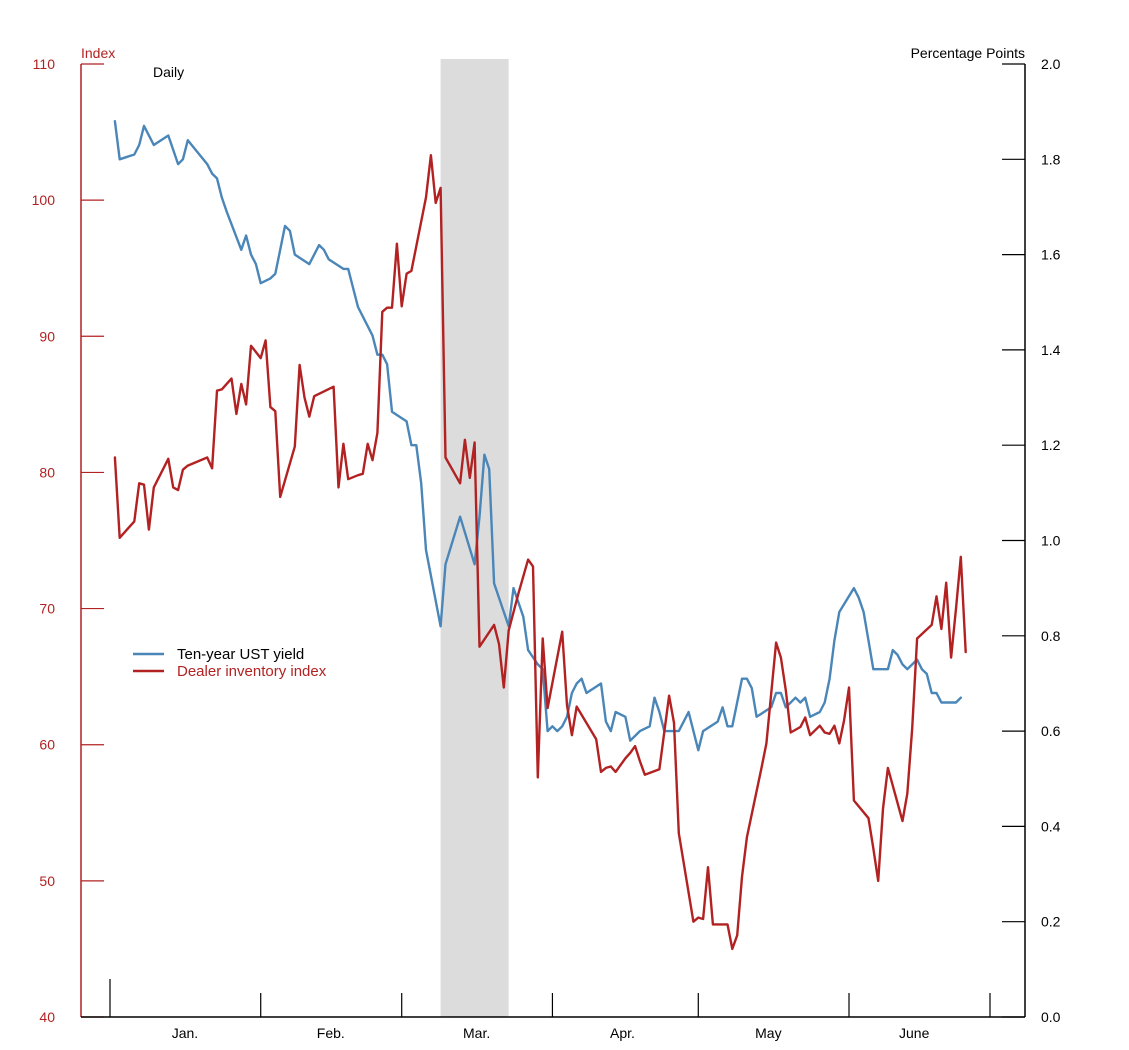  I want to click on right-axis-tick-label: 0.8, so click(1051, 636).